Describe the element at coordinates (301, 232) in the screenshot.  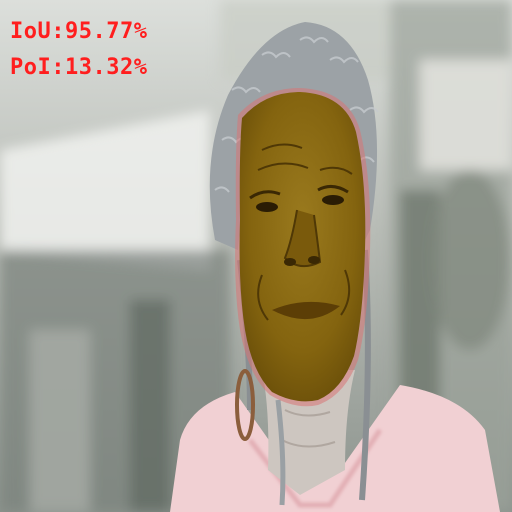
I see `facial-features` at that location.